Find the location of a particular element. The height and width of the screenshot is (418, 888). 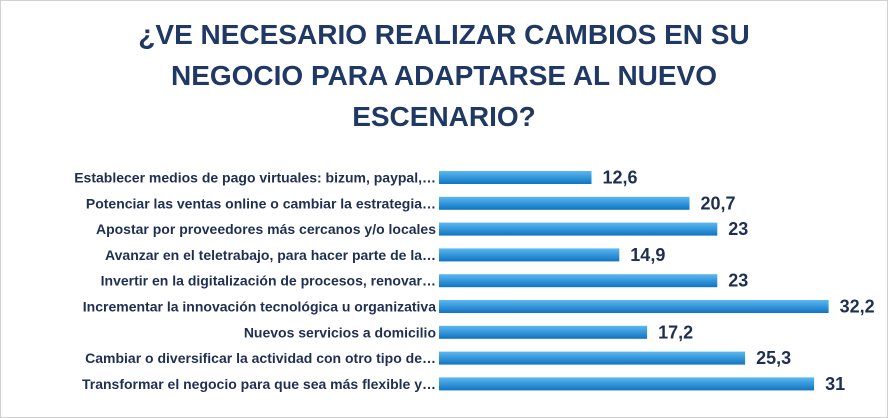

value-label-4: 14,9 is located at coordinates (647, 255).